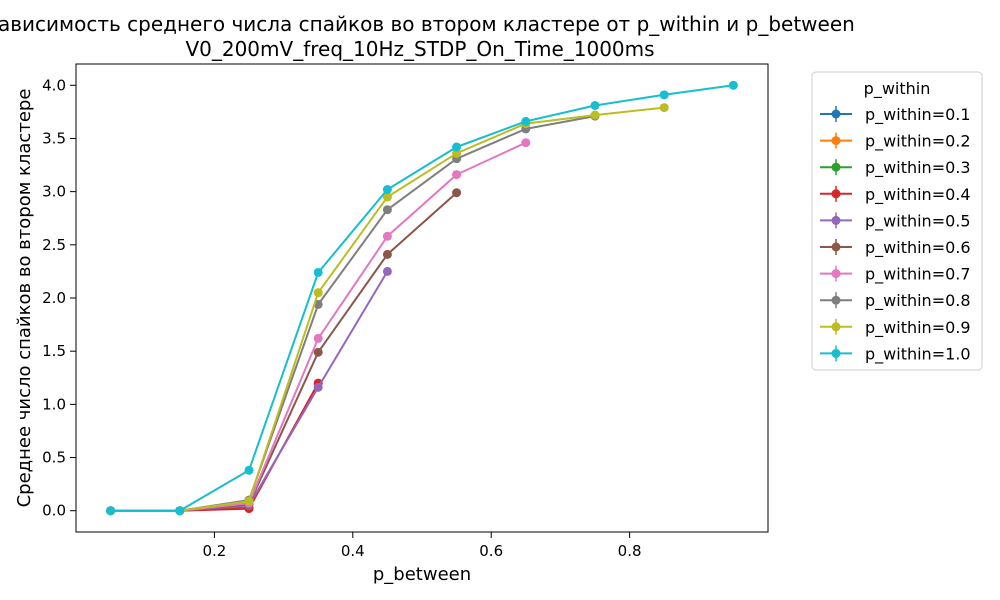 Image resolution: width=1000 pixels, height=600 pixels. What do you see at coordinates (422, 574) in the screenshot?
I see `x-axis-label: p_between` at bounding box center [422, 574].